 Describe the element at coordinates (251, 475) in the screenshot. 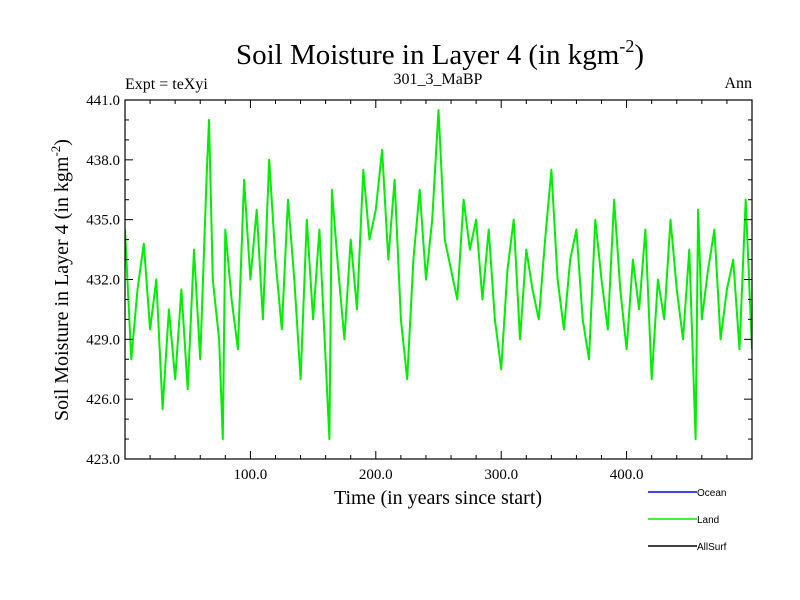

I see `x-tick-label: 100.0` at that location.